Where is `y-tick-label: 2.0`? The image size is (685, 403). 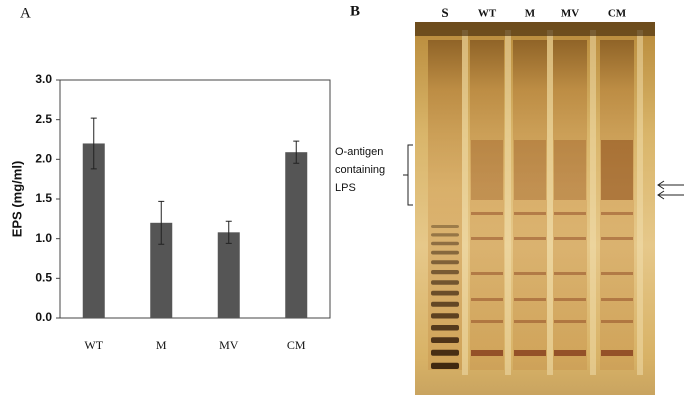 y-tick-label: 2.0 is located at coordinates (43, 159).